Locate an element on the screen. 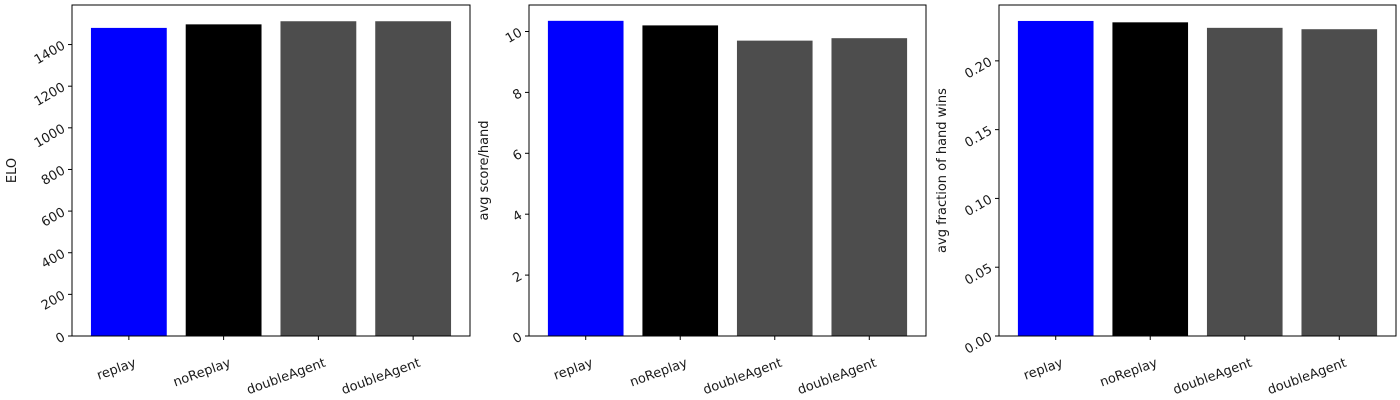 This screenshot has width=1400, height=400. y-tick-label: 0.00 is located at coordinates (978, 343).